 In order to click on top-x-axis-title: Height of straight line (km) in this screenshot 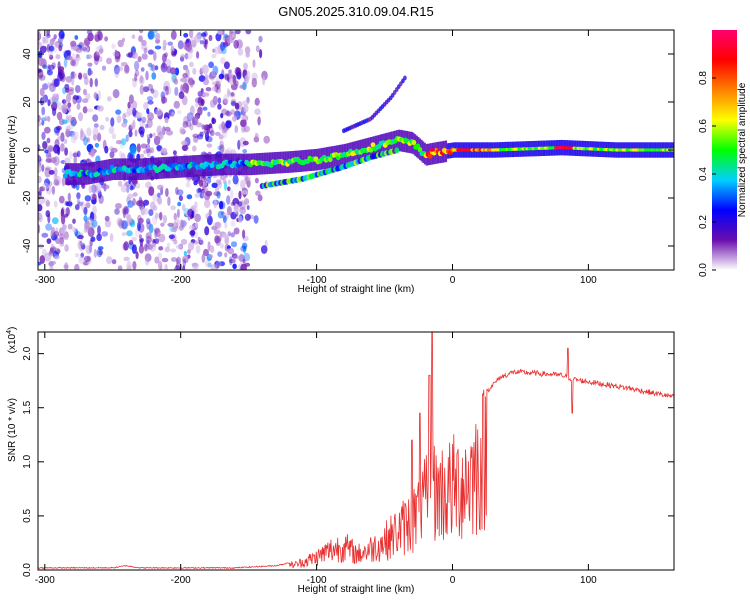, I will do `click(356, 289)`.